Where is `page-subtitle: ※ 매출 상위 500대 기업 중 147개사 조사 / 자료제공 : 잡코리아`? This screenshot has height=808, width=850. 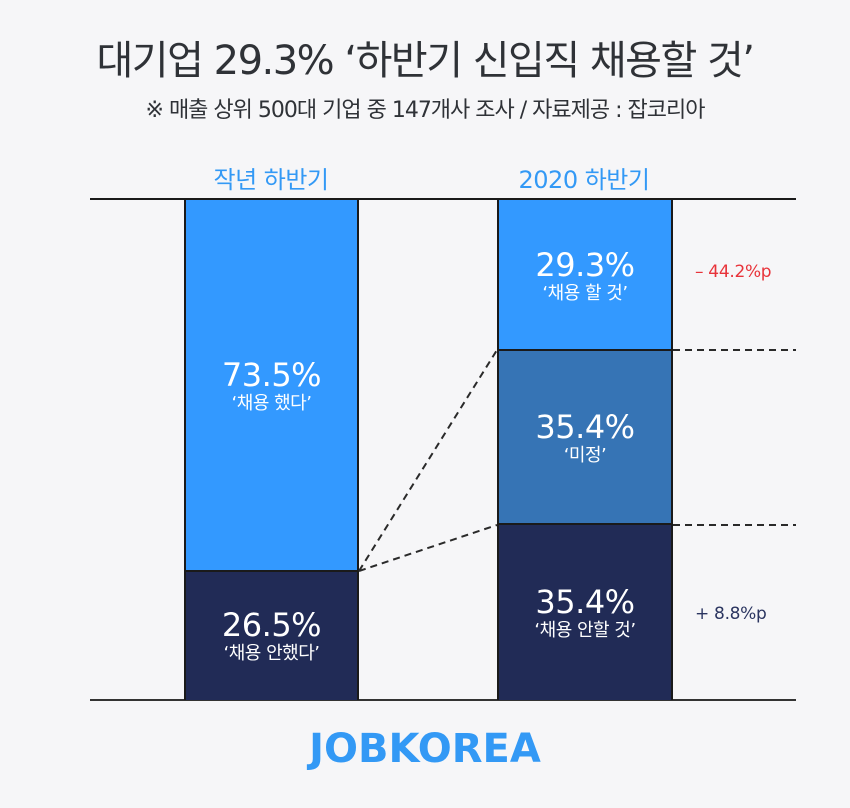
page-subtitle: ※ 매출 상위 500대 기업 중 147개사 조사 / 자료제공 : 잡코리아 is located at coordinates (425, 110).